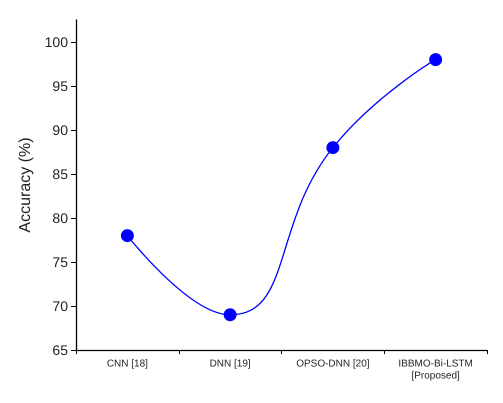  Describe the element at coordinates (60, 86) in the screenshot. I see `y-tick-label: 95` at that location.